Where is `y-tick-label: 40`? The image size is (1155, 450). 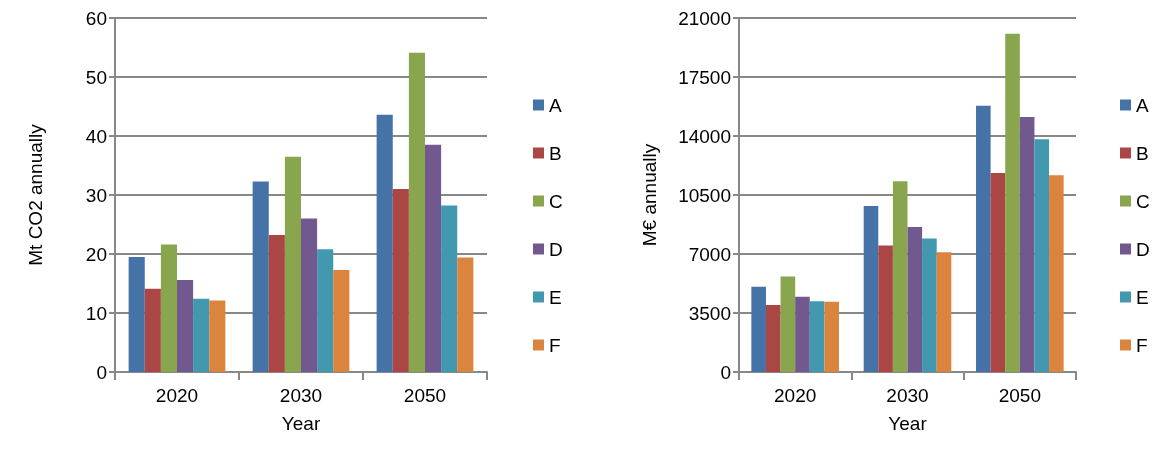
y-tick-label: 40 is located at coordinates (96, 136).